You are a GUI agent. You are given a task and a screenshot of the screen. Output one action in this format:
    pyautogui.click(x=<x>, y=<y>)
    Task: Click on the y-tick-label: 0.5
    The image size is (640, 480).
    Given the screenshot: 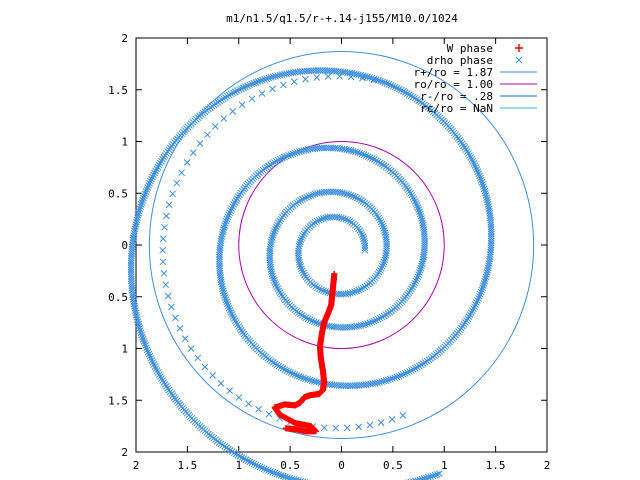 What is the action you would take?
    pyautogui.click(x=118, y=297)
    